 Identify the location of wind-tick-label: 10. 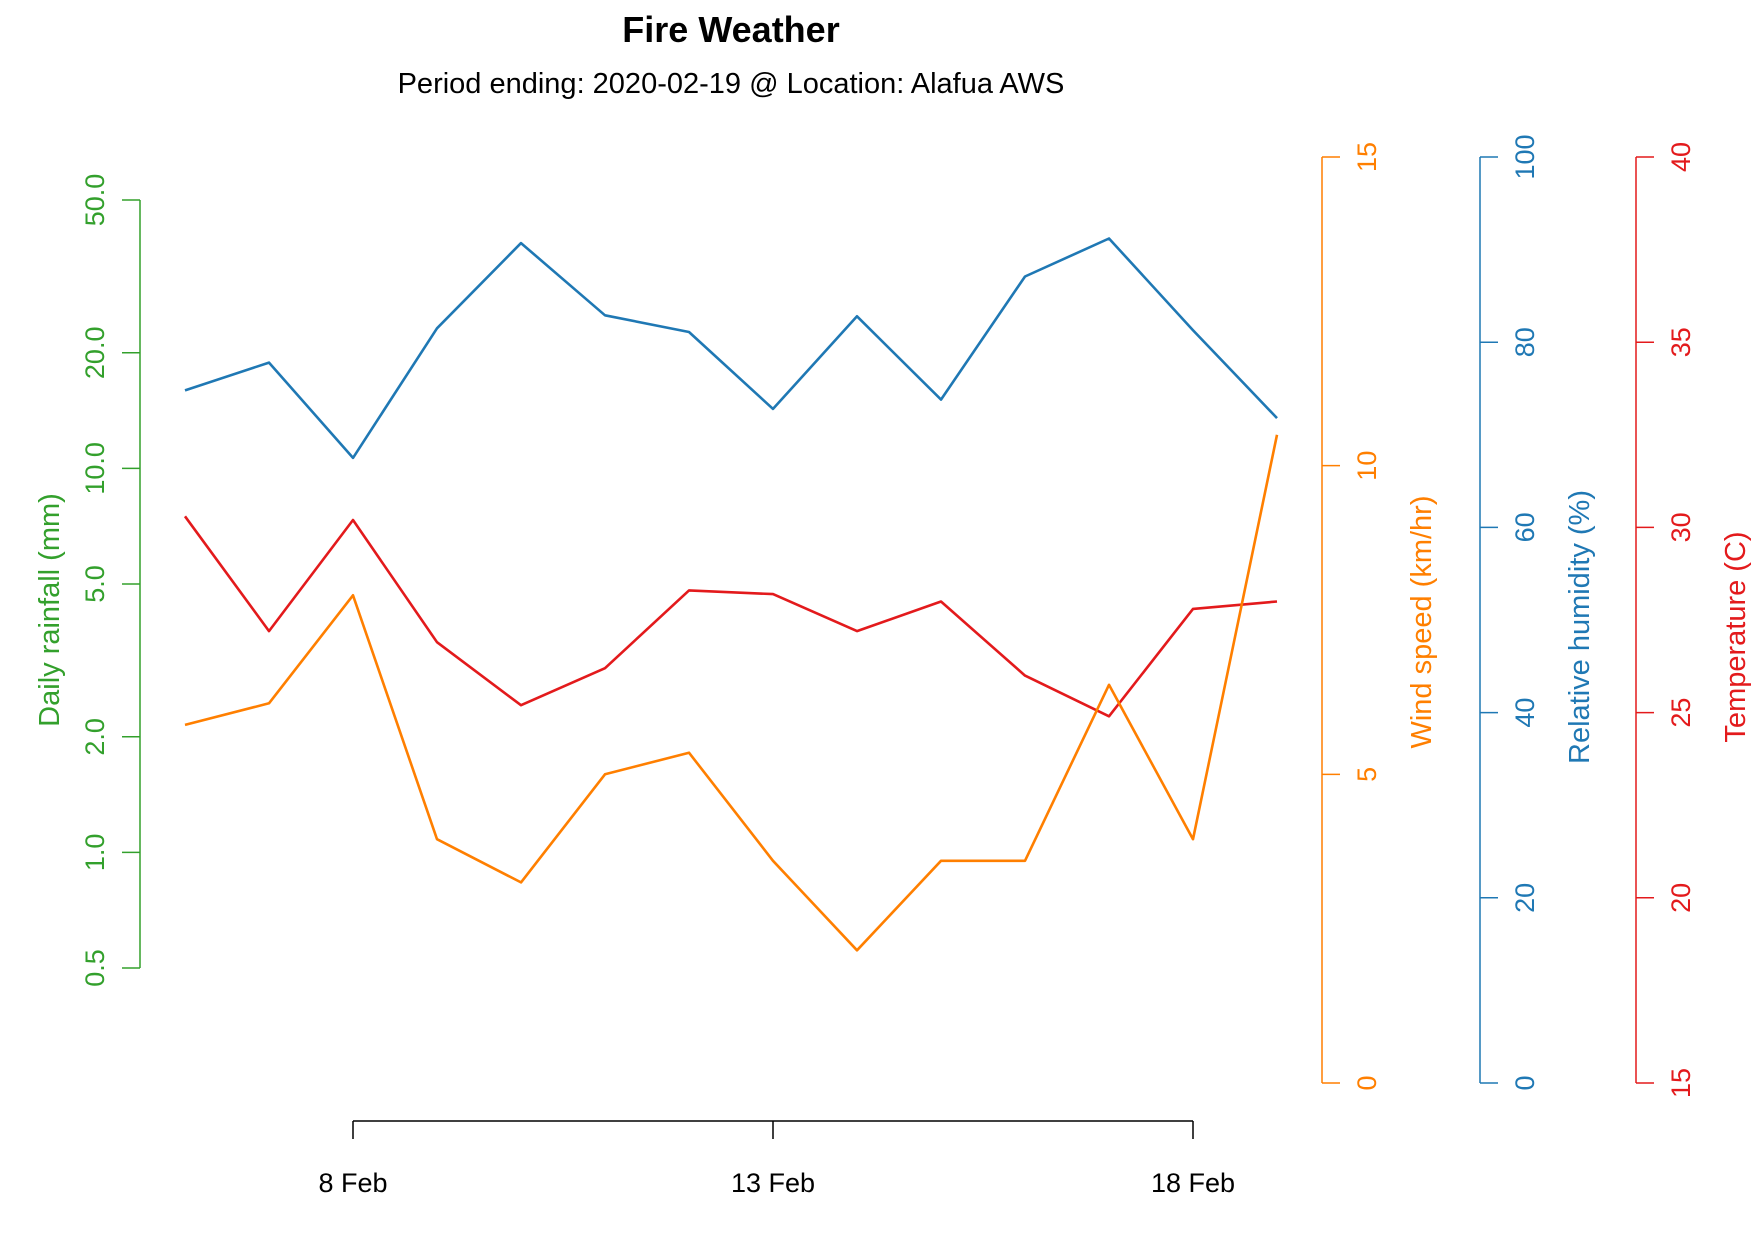
(1367, 466).